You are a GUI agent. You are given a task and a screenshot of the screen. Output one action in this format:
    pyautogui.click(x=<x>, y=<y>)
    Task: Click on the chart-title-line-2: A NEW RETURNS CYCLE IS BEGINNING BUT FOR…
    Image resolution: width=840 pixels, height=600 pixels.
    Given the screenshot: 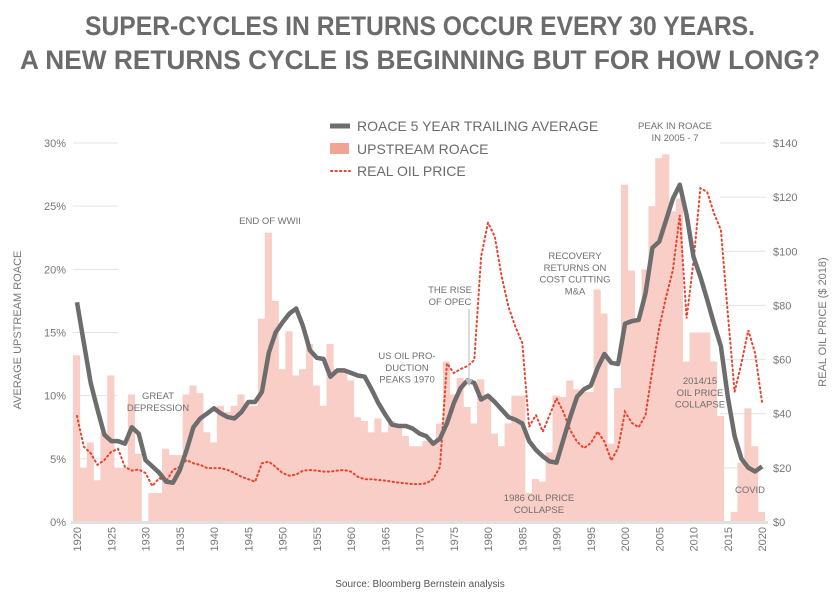 What is the action you would take?
    pyautogui.click(x=420, y=60)
    